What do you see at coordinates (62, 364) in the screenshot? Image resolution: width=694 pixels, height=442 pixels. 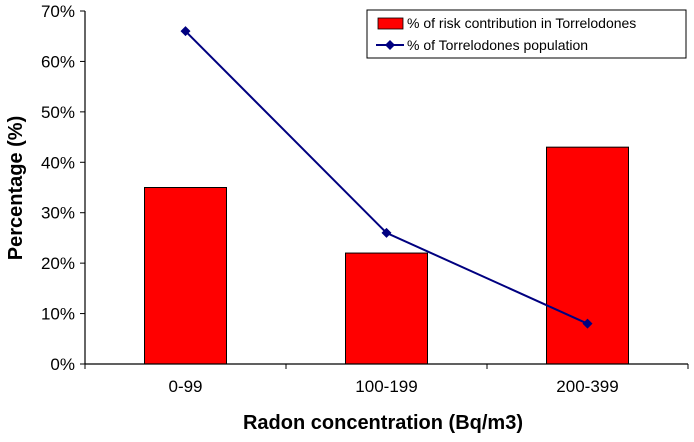 I see `y-tick-label: 0%` at bounding box center [62, 364].